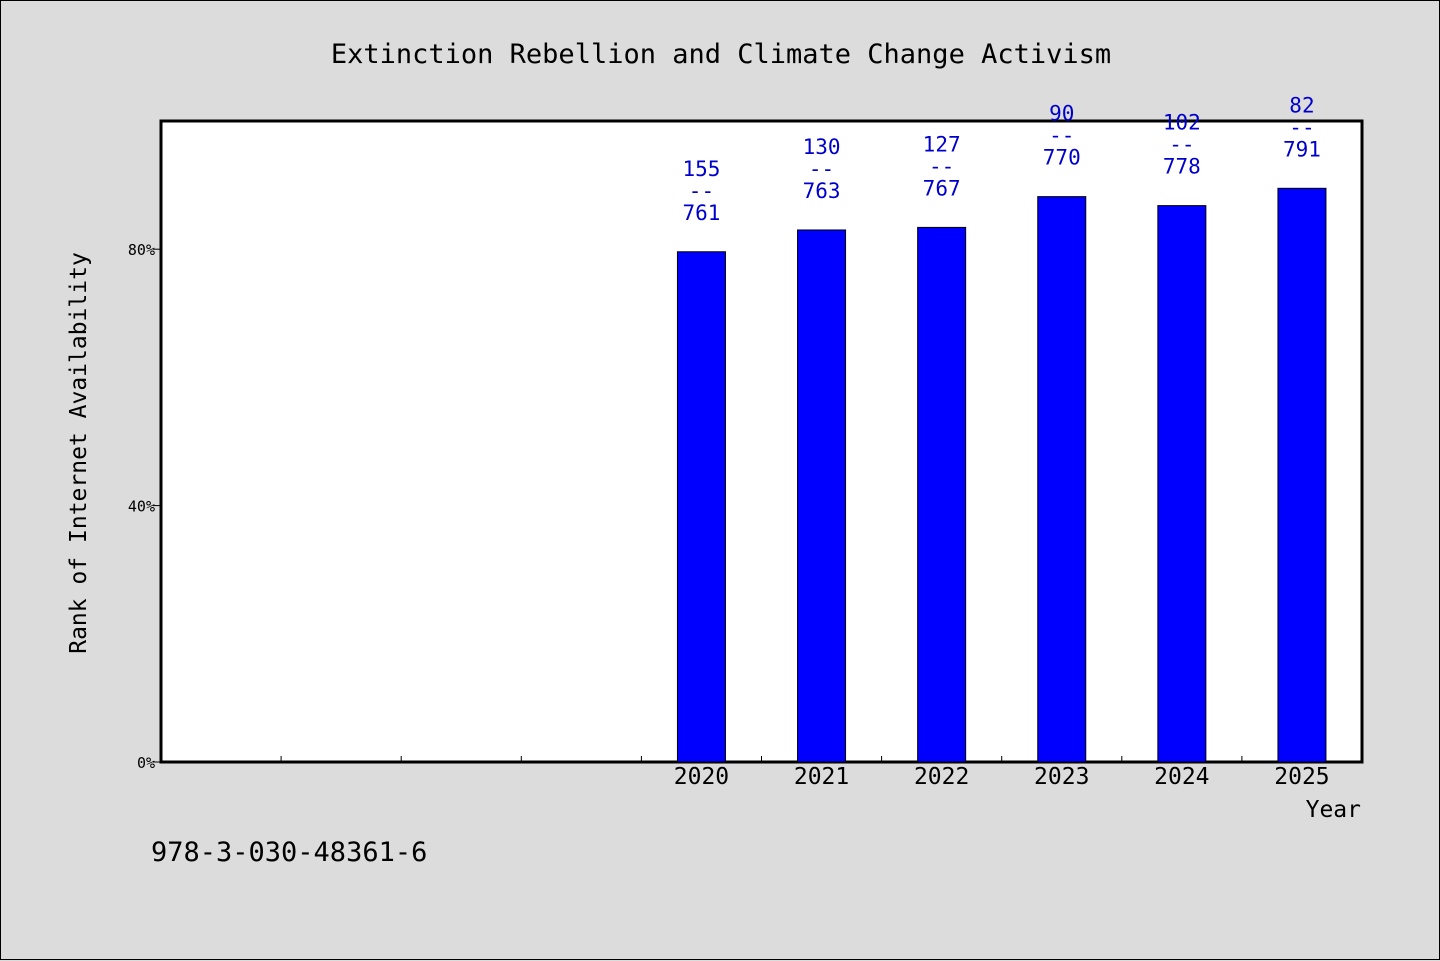  What do you see at coordinates (701, 777) in the screenshot?
I see `x-tick-label: 2020` at bounding box center [701, 777].